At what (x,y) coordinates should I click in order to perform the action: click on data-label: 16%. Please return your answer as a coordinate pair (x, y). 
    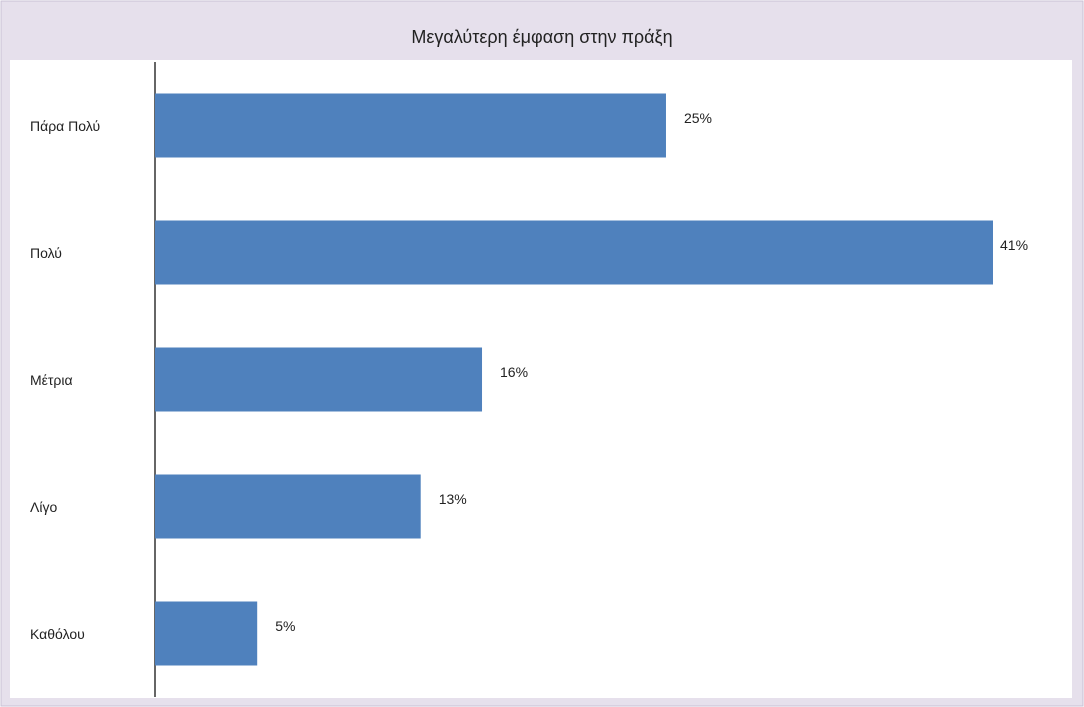
    Looking at the image, I should click on (514, 372).